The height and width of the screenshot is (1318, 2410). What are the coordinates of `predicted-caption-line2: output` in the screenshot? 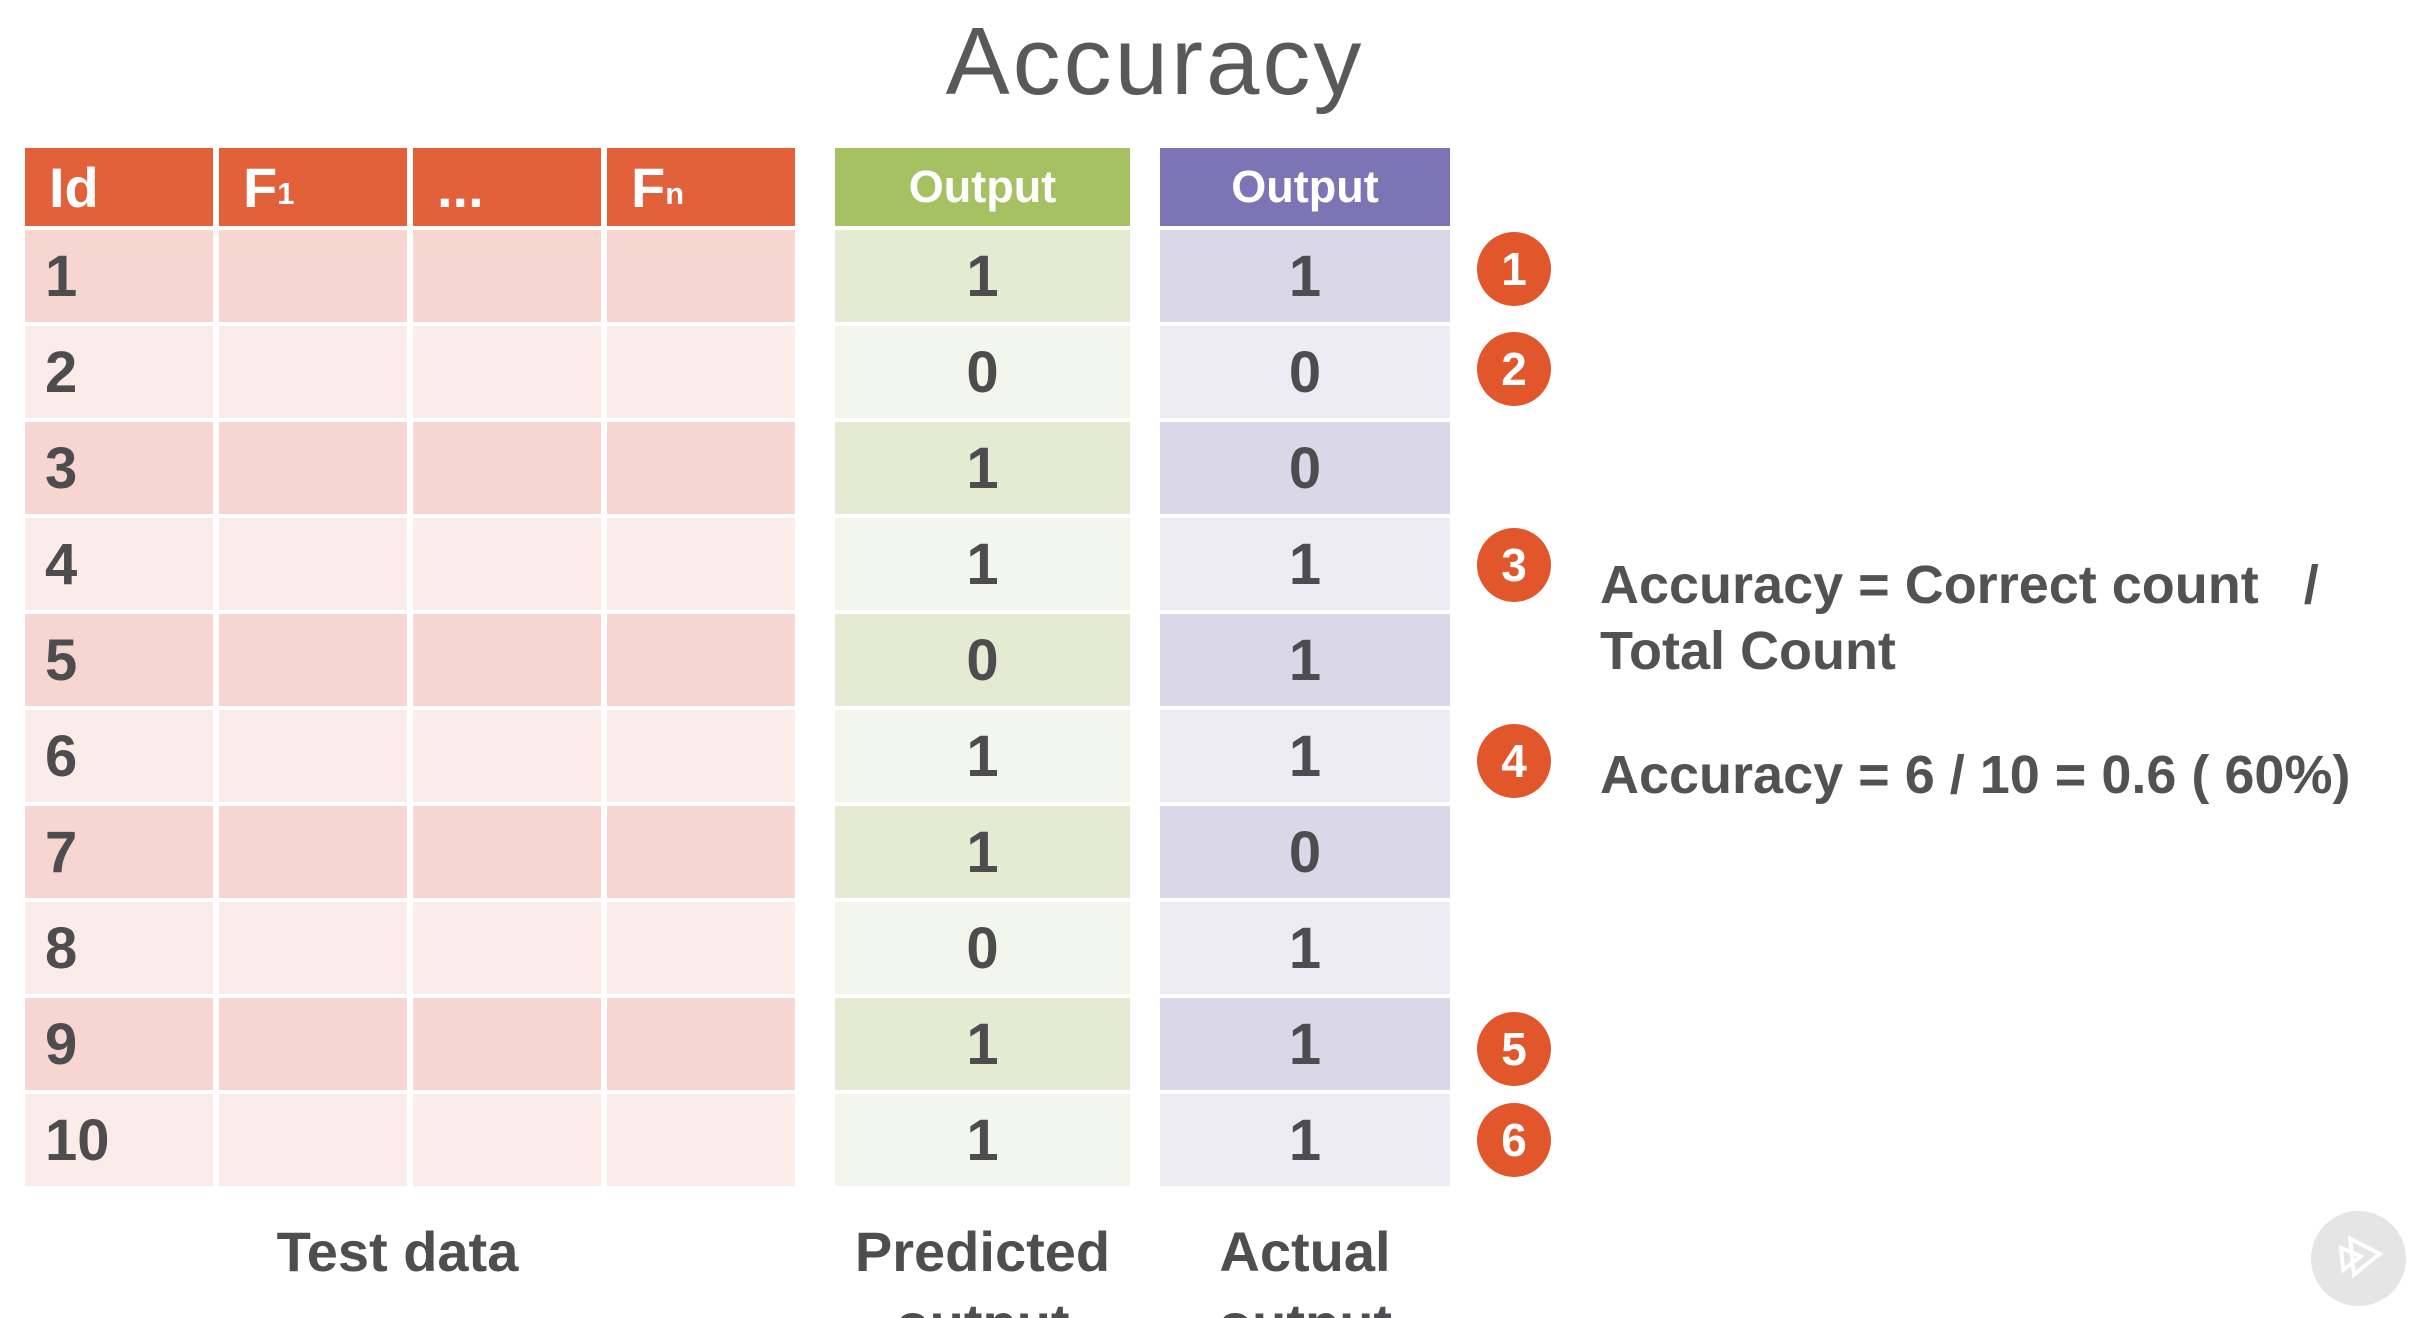 It's located at (982, 1303).